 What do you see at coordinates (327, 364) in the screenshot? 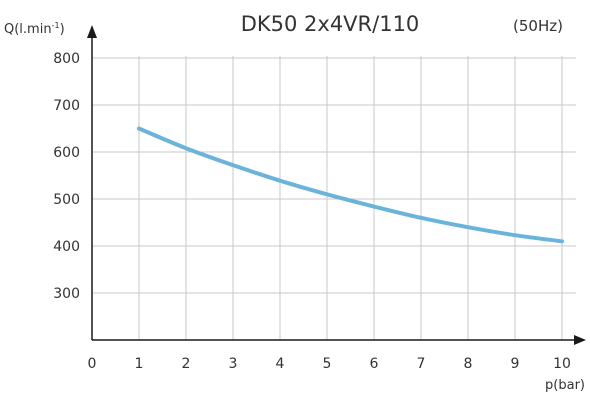
I see `x-tick-label: 5` at bounding box center [327, 364].